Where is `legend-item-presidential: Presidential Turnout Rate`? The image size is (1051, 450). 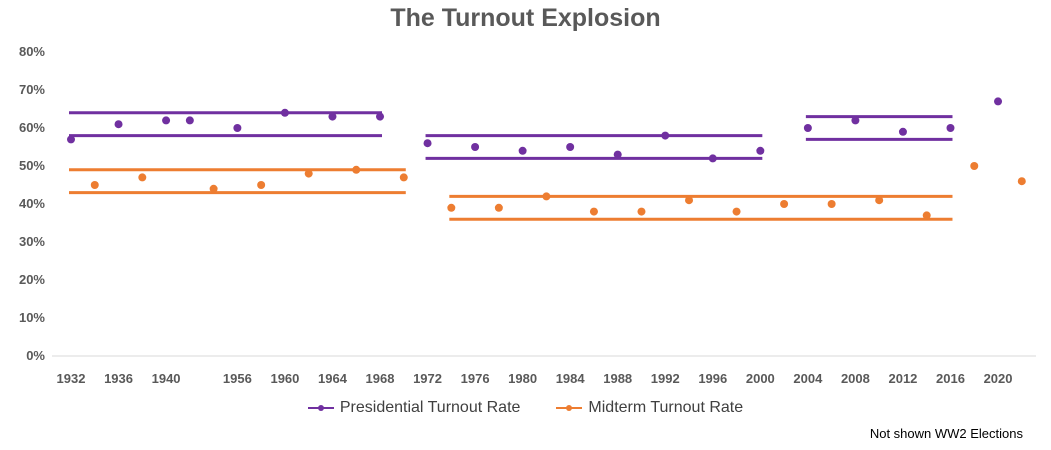
legend-item-presidential: Presidential Turnout Rate is located at coordinates (414, 408).